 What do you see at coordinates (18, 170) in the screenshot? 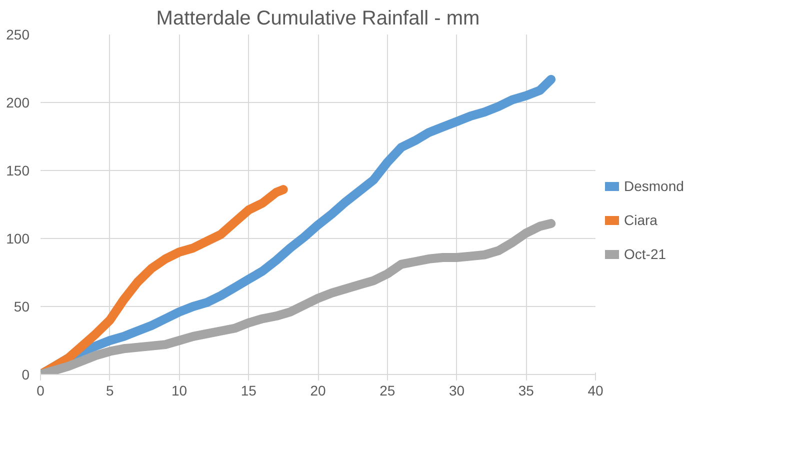
I see `y-tick-label: 150` at bounding box center [18, 170].